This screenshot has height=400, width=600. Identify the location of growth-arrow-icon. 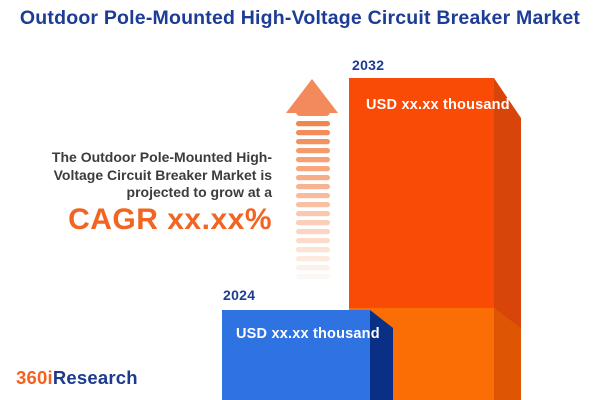
(312, 179).